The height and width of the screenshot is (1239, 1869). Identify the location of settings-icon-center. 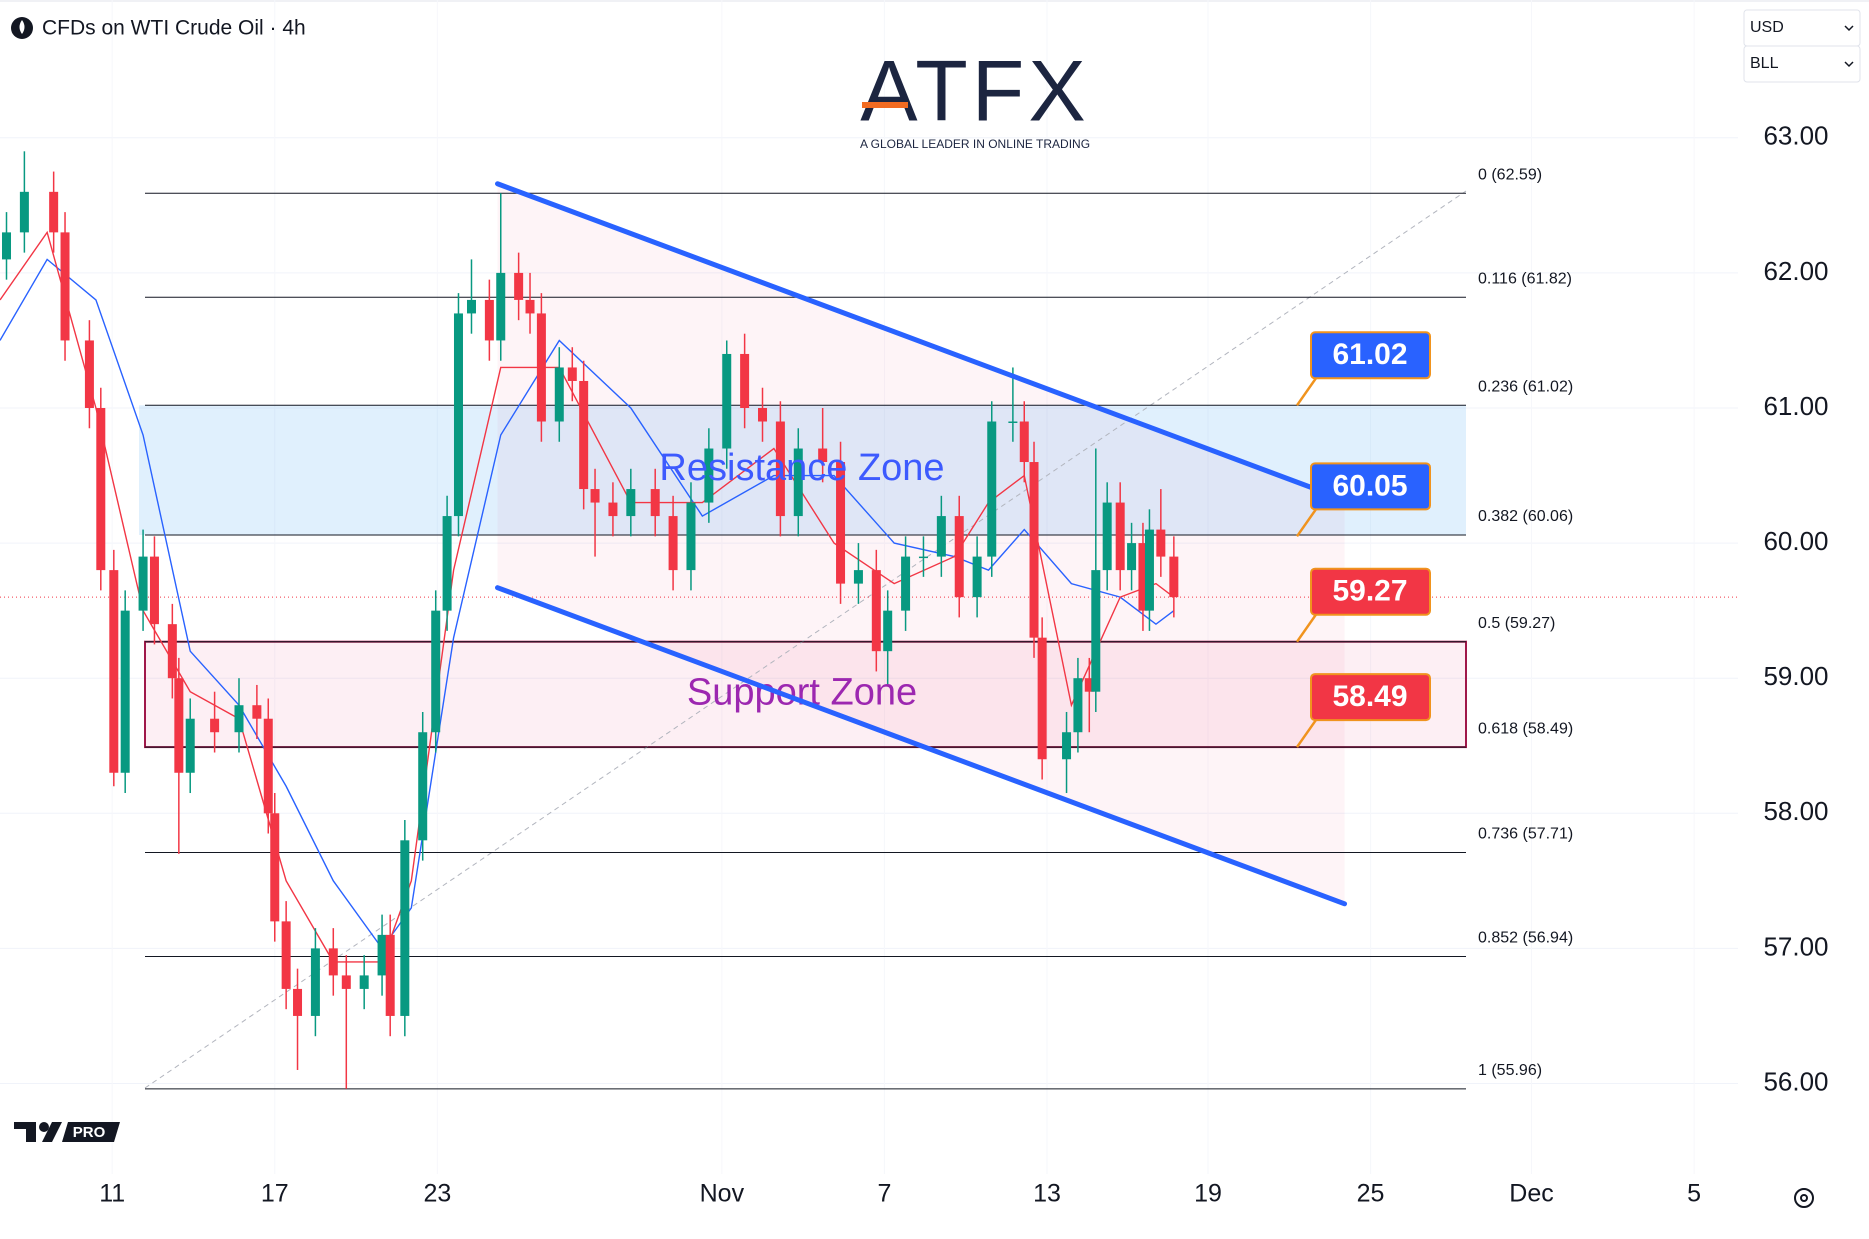
(1804, 1198).